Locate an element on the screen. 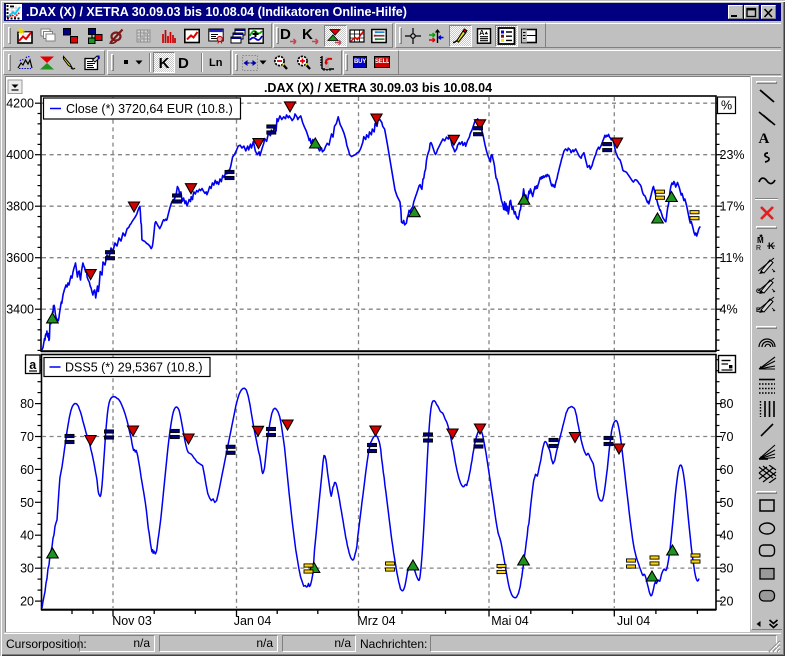 The height and width of the screenshot is (656, 785). svg-text: 4000 is located at coordinates (20, 155).